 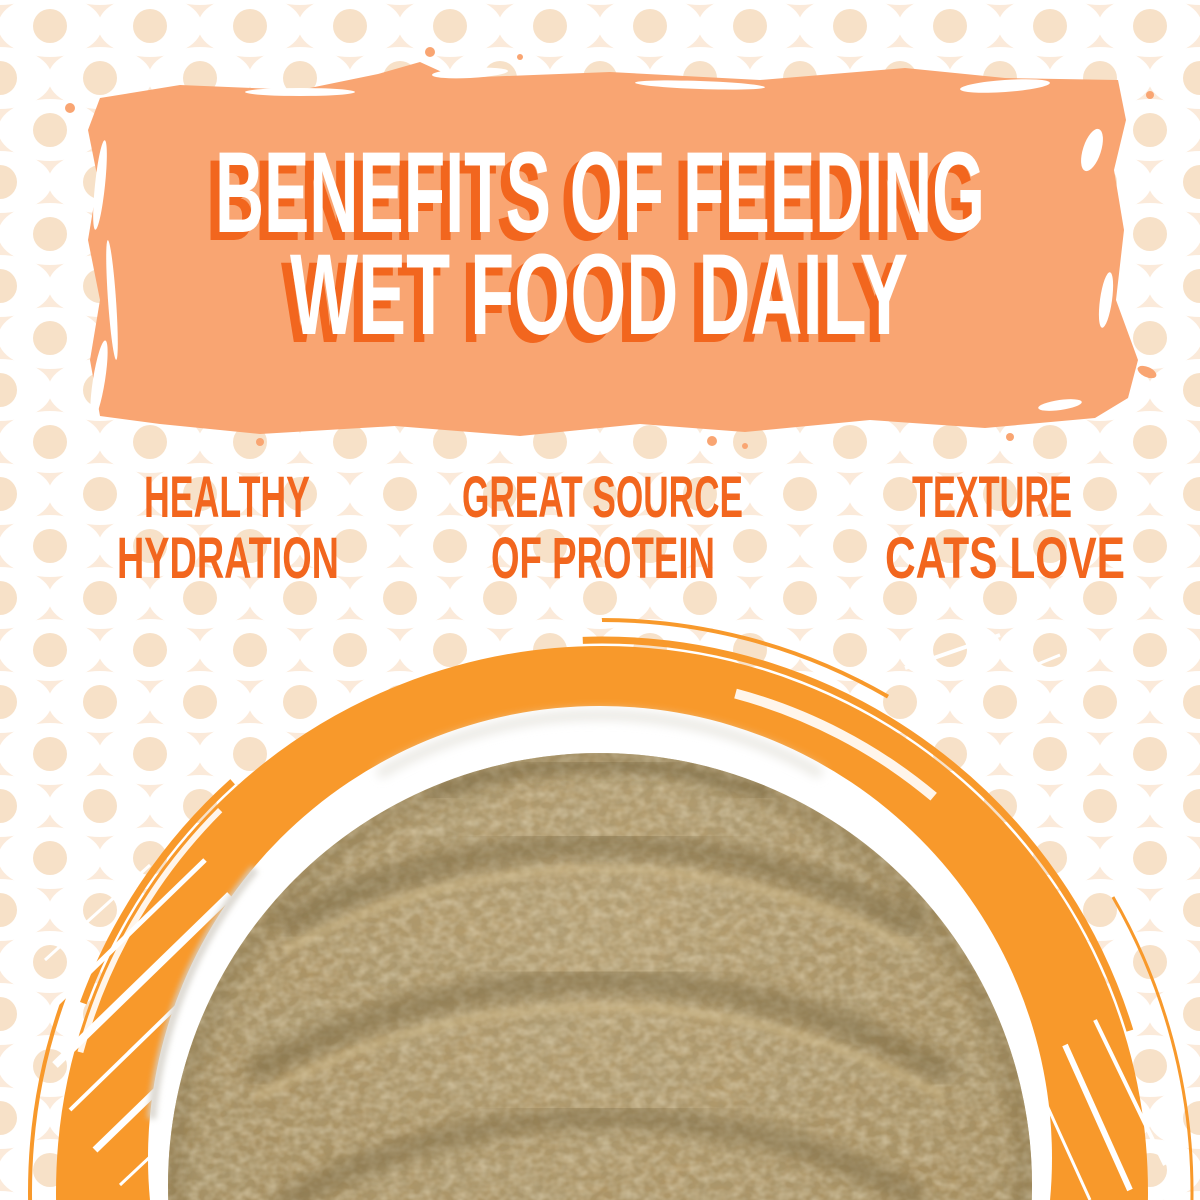 I want to click on benefit-2-line2: OF PROTEIN, so click(x=603, y=558).